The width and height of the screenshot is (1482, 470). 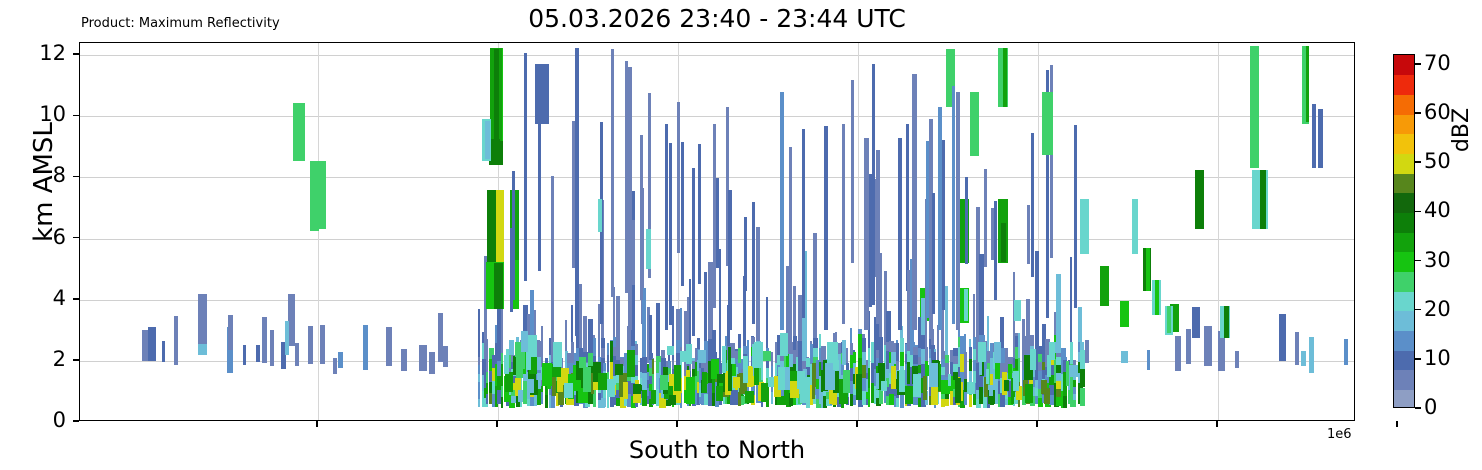 I want to click on colorbar, so click(x=1404, y=231).